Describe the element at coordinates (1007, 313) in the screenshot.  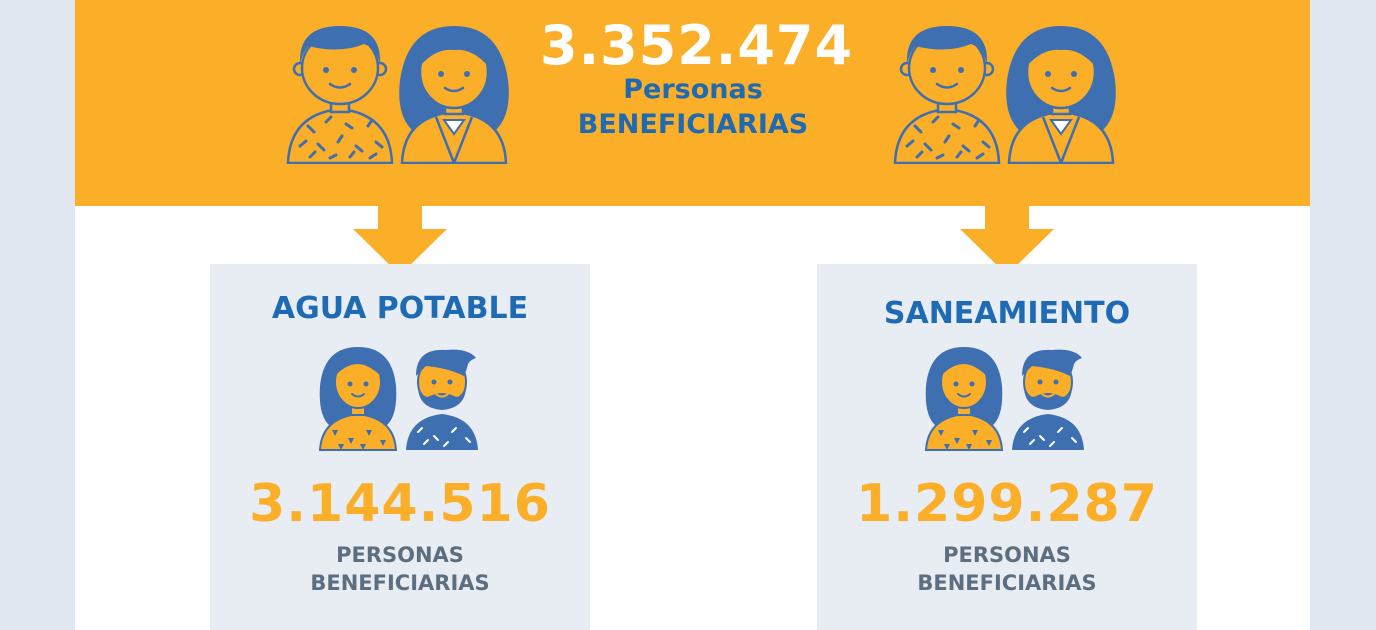
I see `card-title: SANEAMIENTO` at that location.